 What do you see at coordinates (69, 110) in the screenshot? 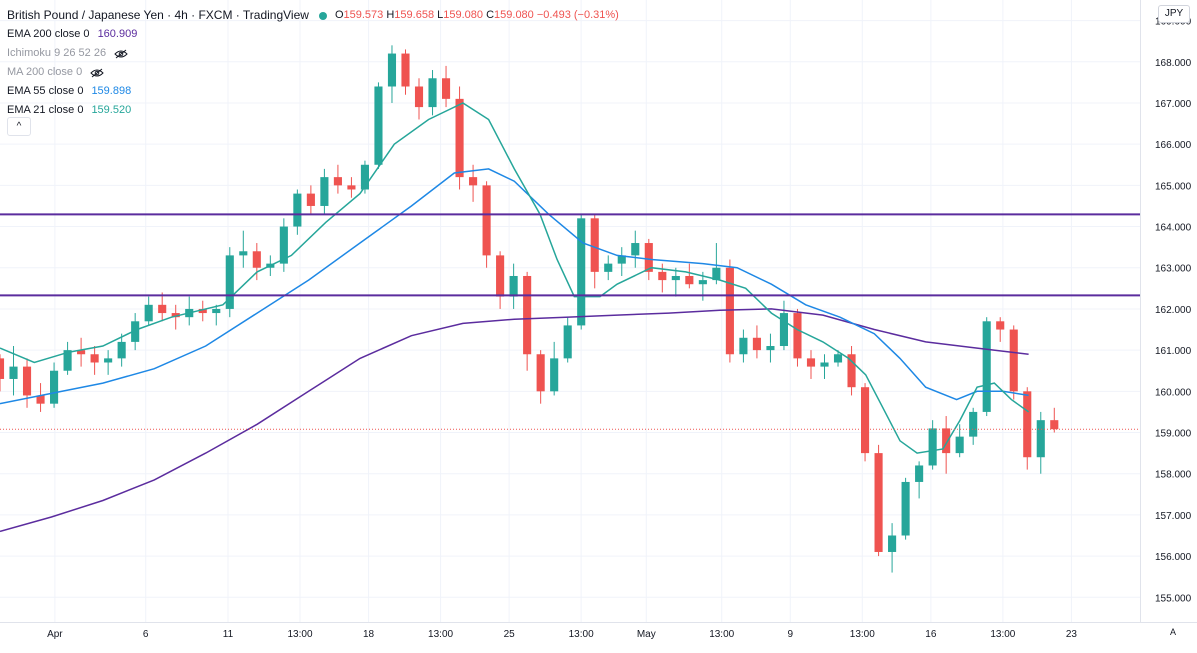
I see `indicator-ema21: EMA 21 close 0 159.520` at bounding box center [69, 110].